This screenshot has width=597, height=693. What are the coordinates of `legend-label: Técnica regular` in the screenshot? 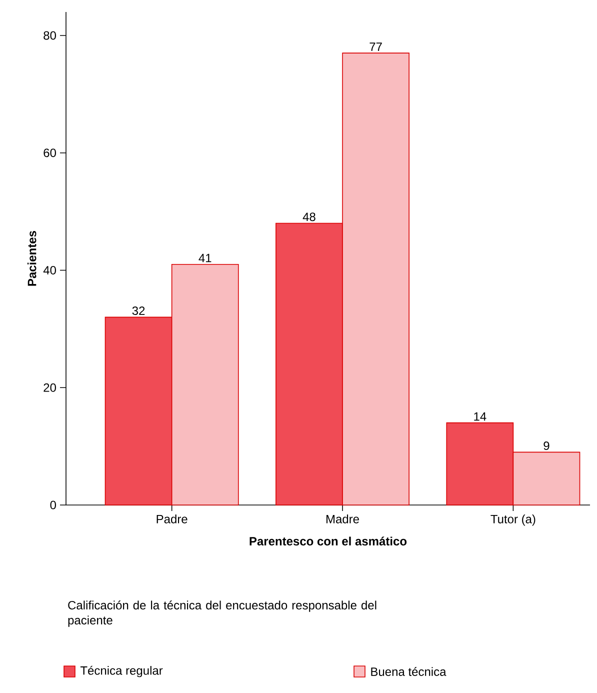 It's located at (121, 672).